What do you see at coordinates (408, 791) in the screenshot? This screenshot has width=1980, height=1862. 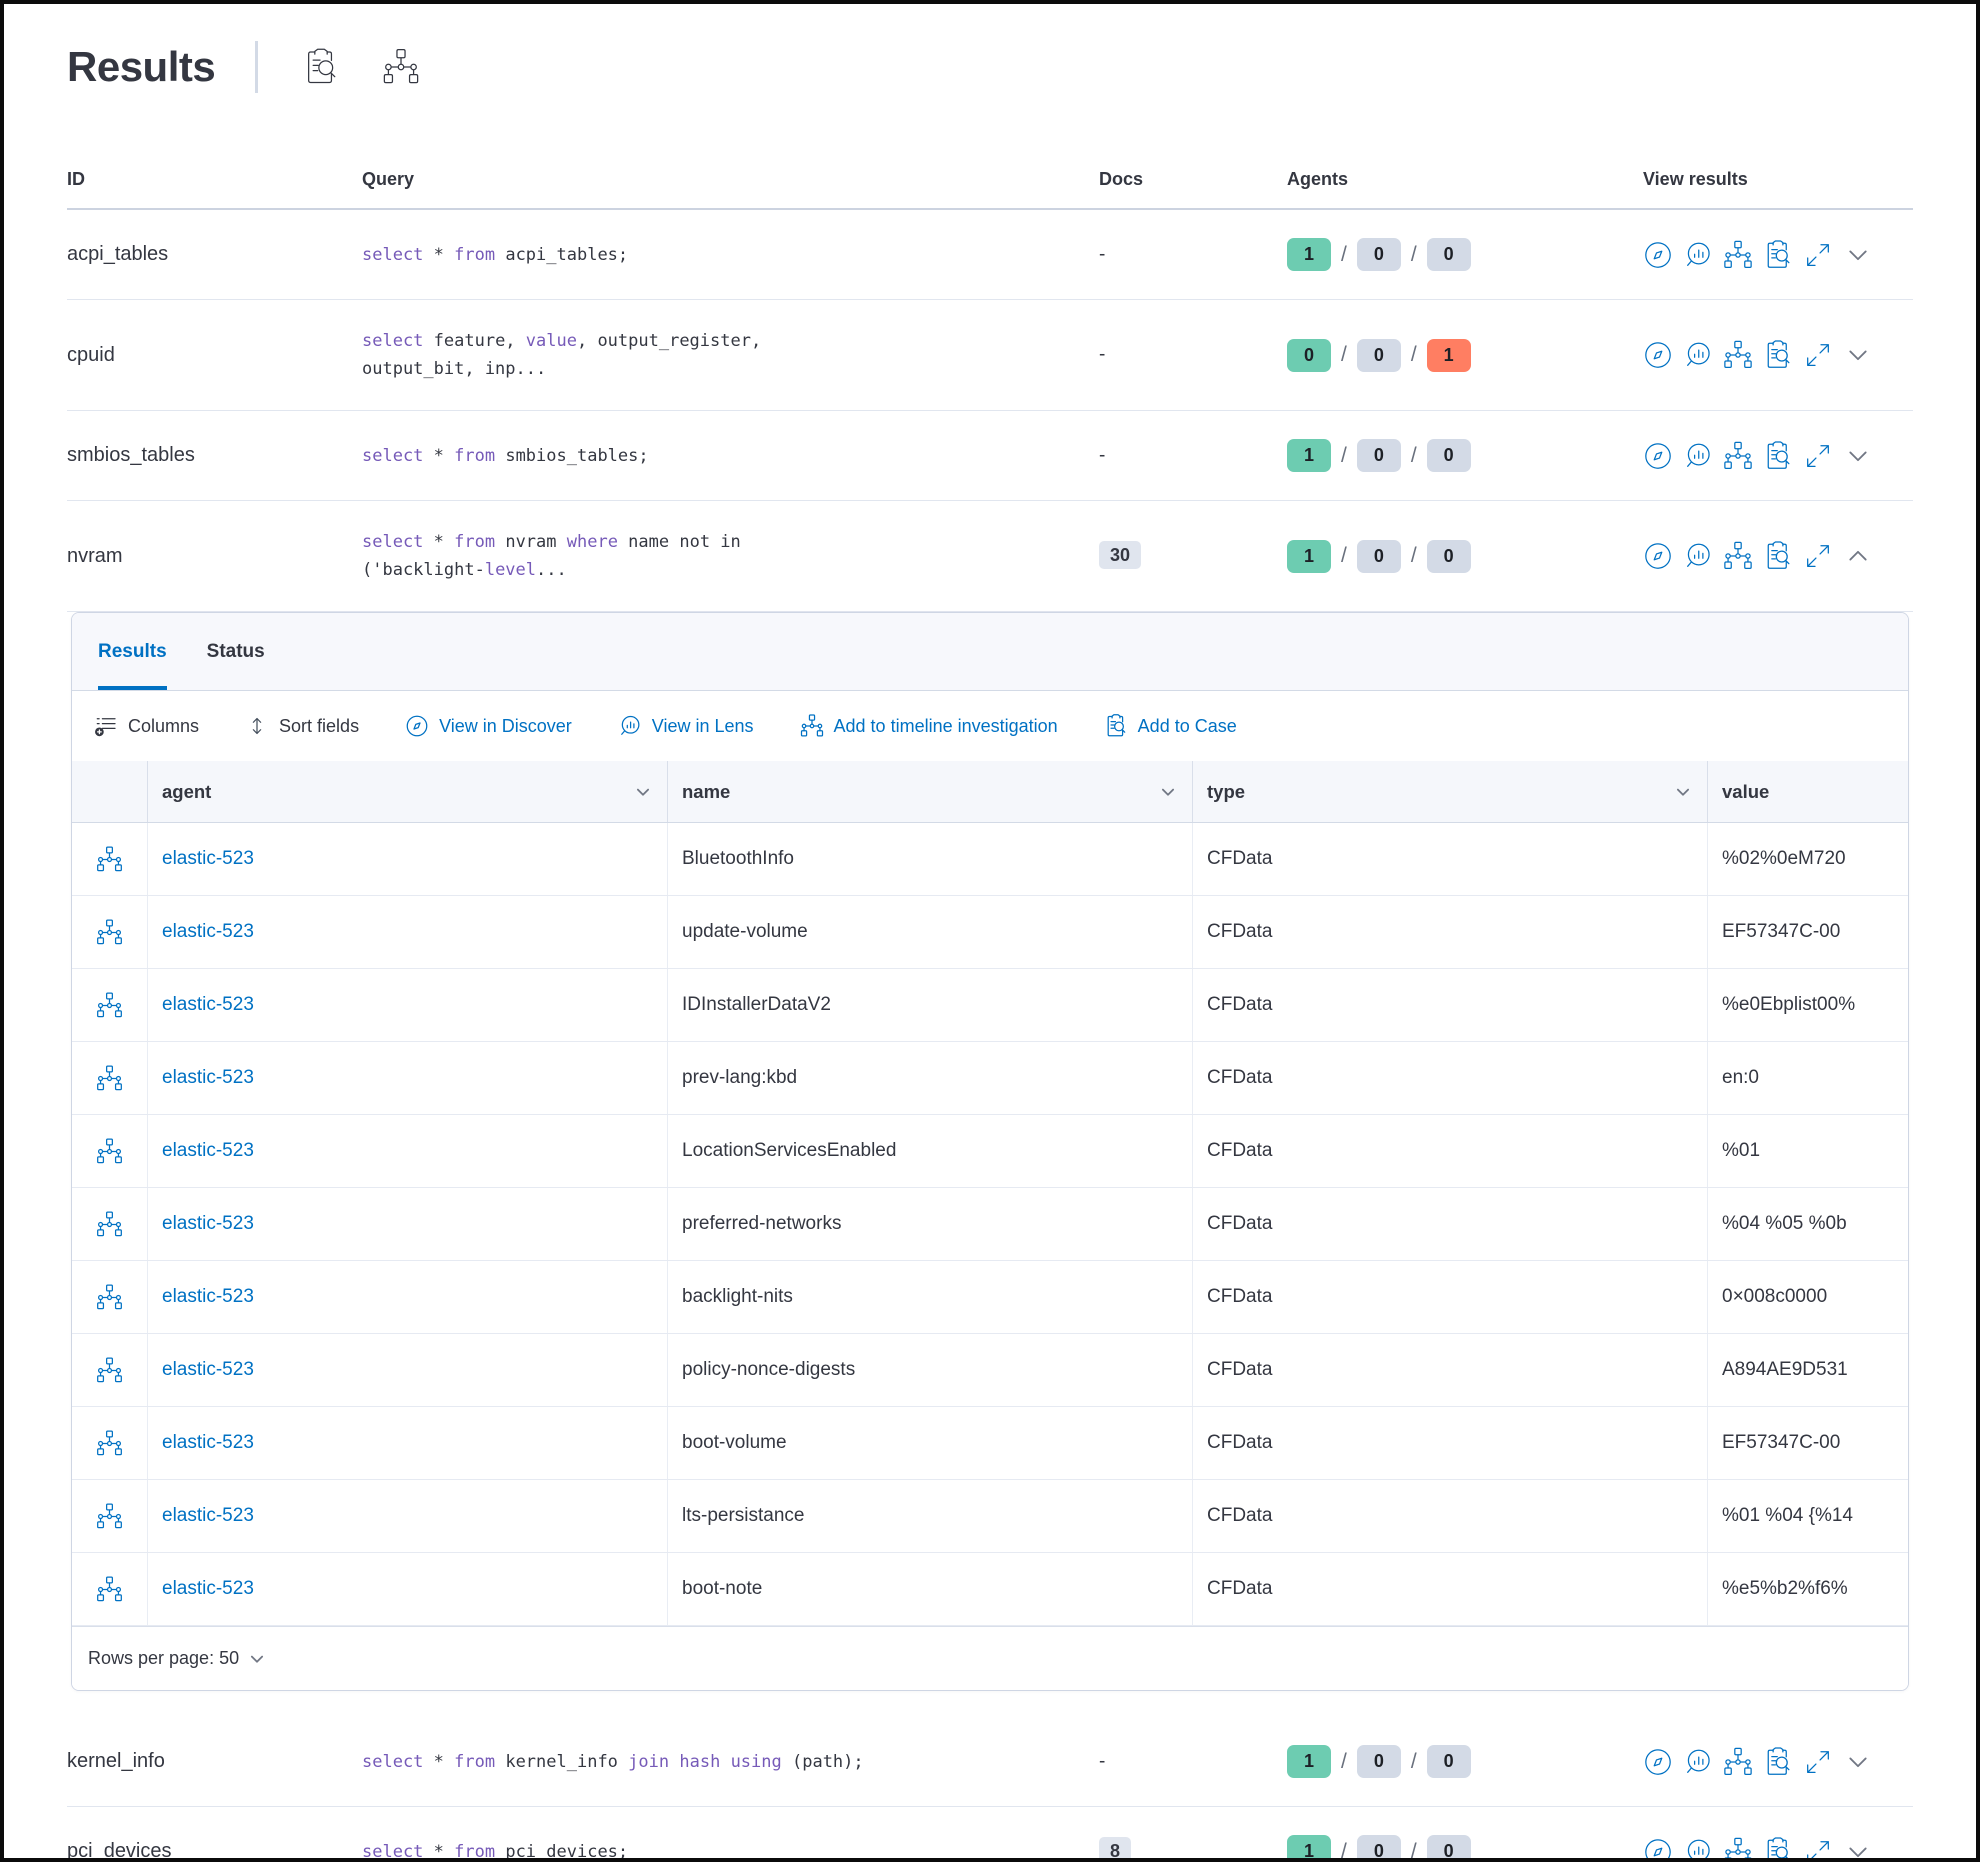 I see `grid-header-agent: agent` at bounding box center [408, 791].